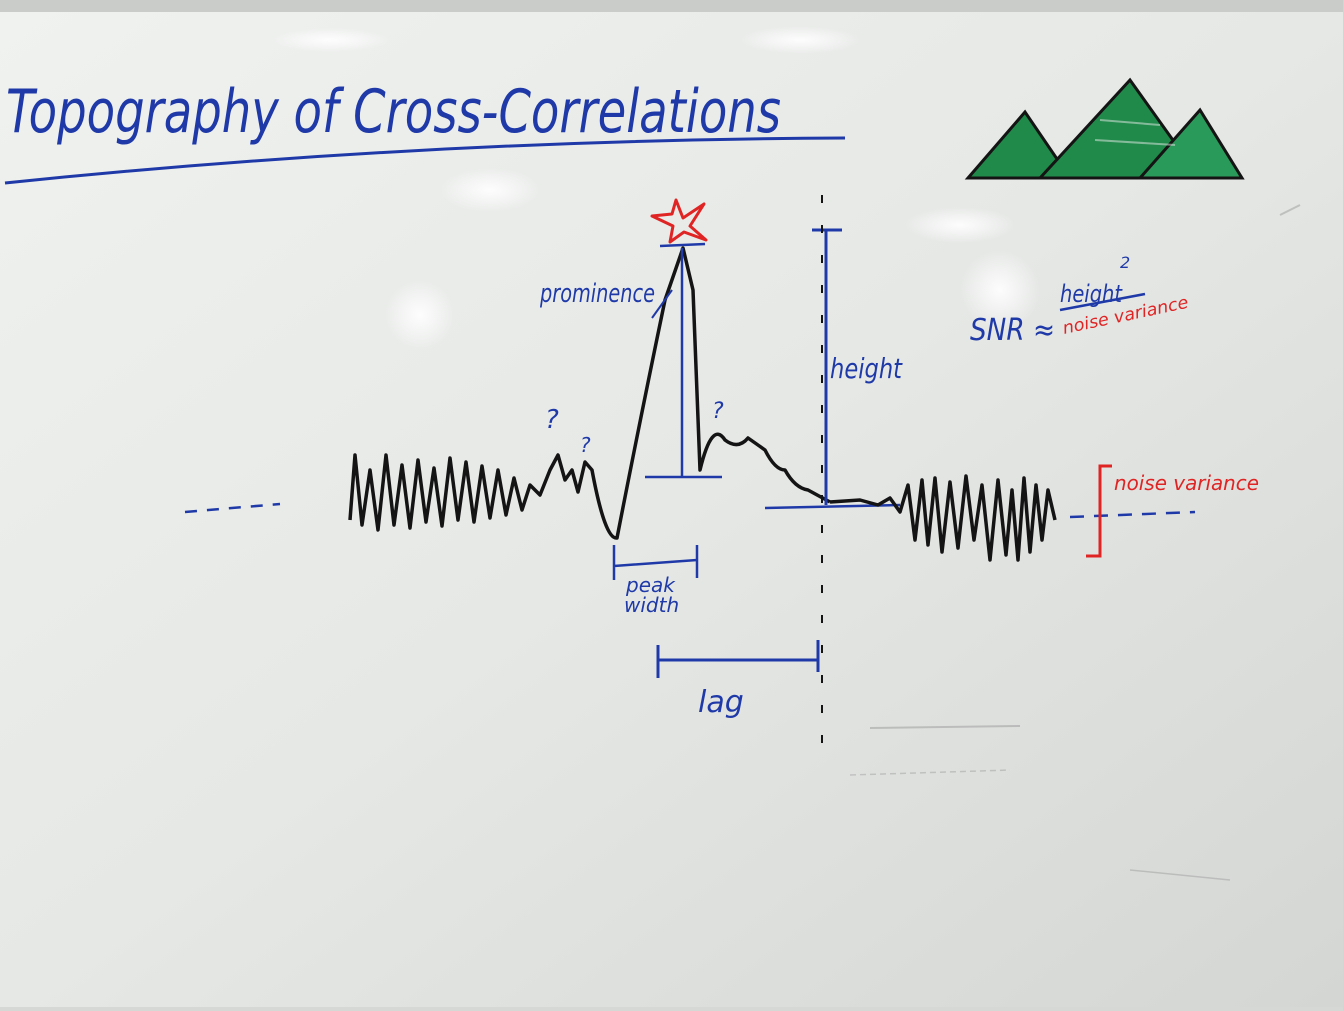 This screenshot has height=1011, width=1343. I want to click on correlation-curve-noise-right, so click(943, 518).